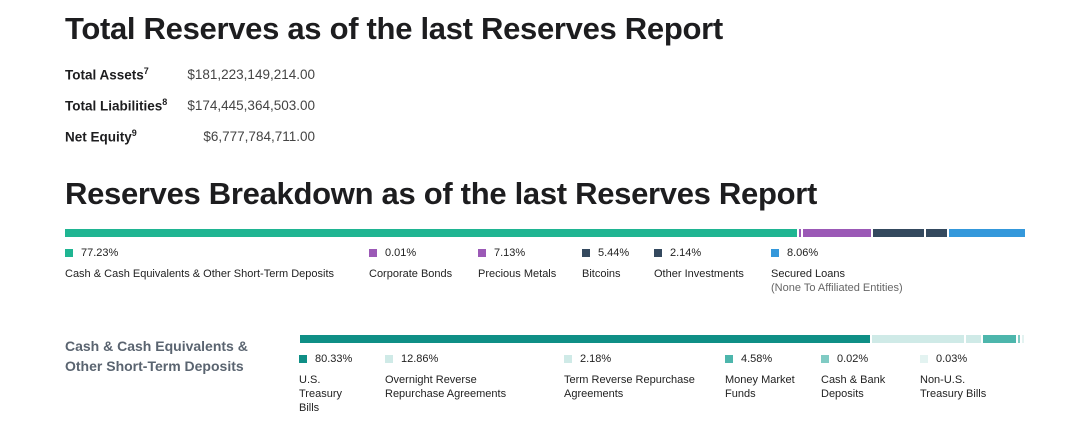 The width and height of the screenshot is (1084, 429). What do you see at coordinates (251, 74) in the screenshot?
I see `total-assets-value: $181,223,149,214.00` at bounding box center [251, 74].